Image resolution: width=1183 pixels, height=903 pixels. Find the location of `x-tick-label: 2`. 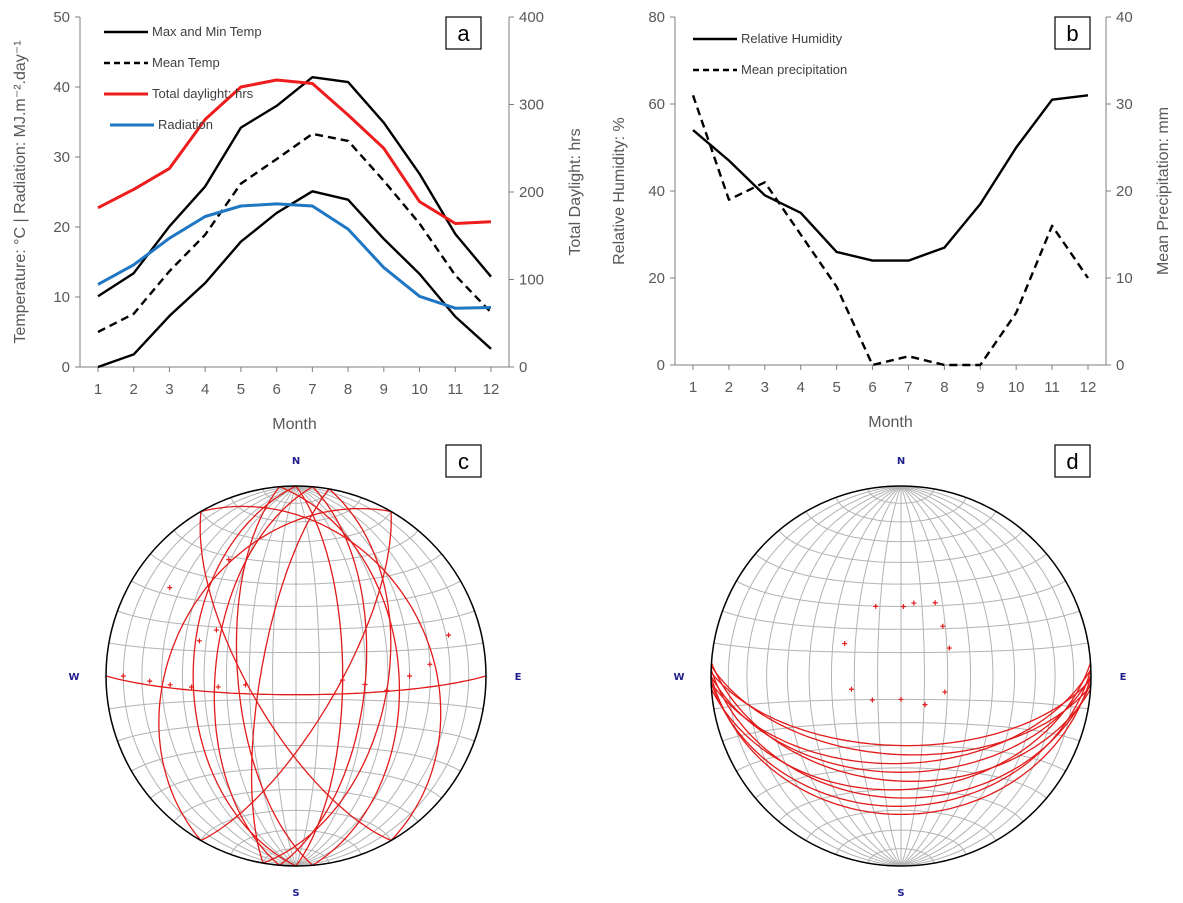

x-tick-label: 2 is located at coordinates (134, 389).